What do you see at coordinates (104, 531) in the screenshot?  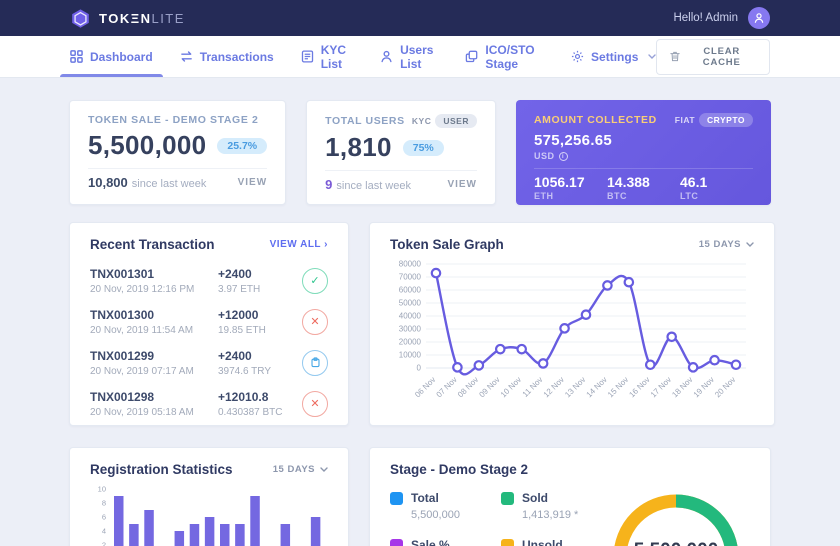 I see `svg-text: 4` at bounding box center [104, 531].